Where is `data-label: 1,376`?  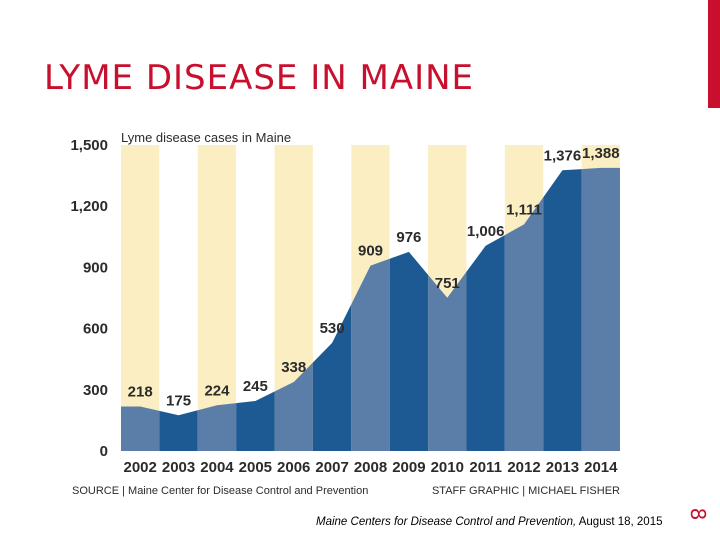 data-label: 1,376 is located at coordinates (563, 155).